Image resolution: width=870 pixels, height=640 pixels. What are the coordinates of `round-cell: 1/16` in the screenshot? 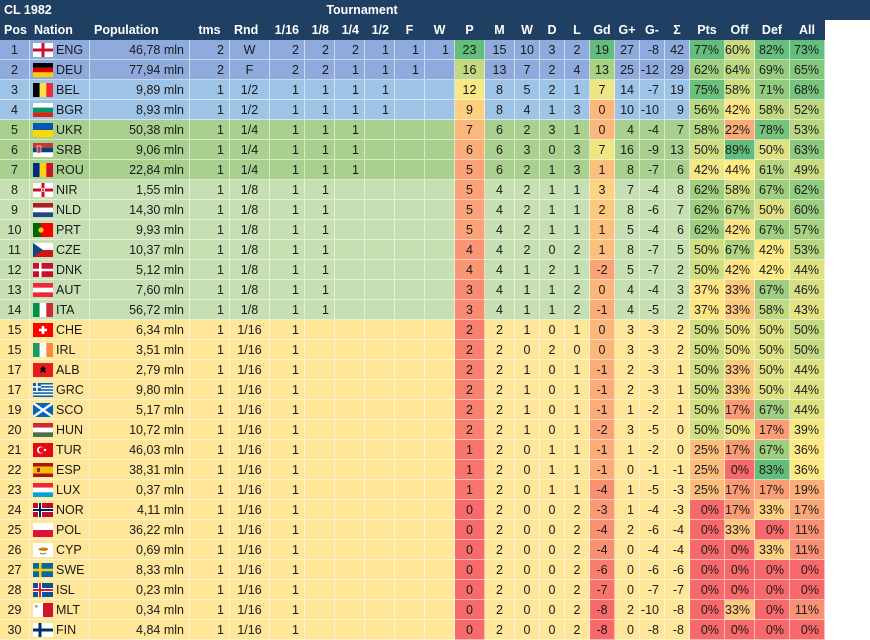 It's located at (250, 530).